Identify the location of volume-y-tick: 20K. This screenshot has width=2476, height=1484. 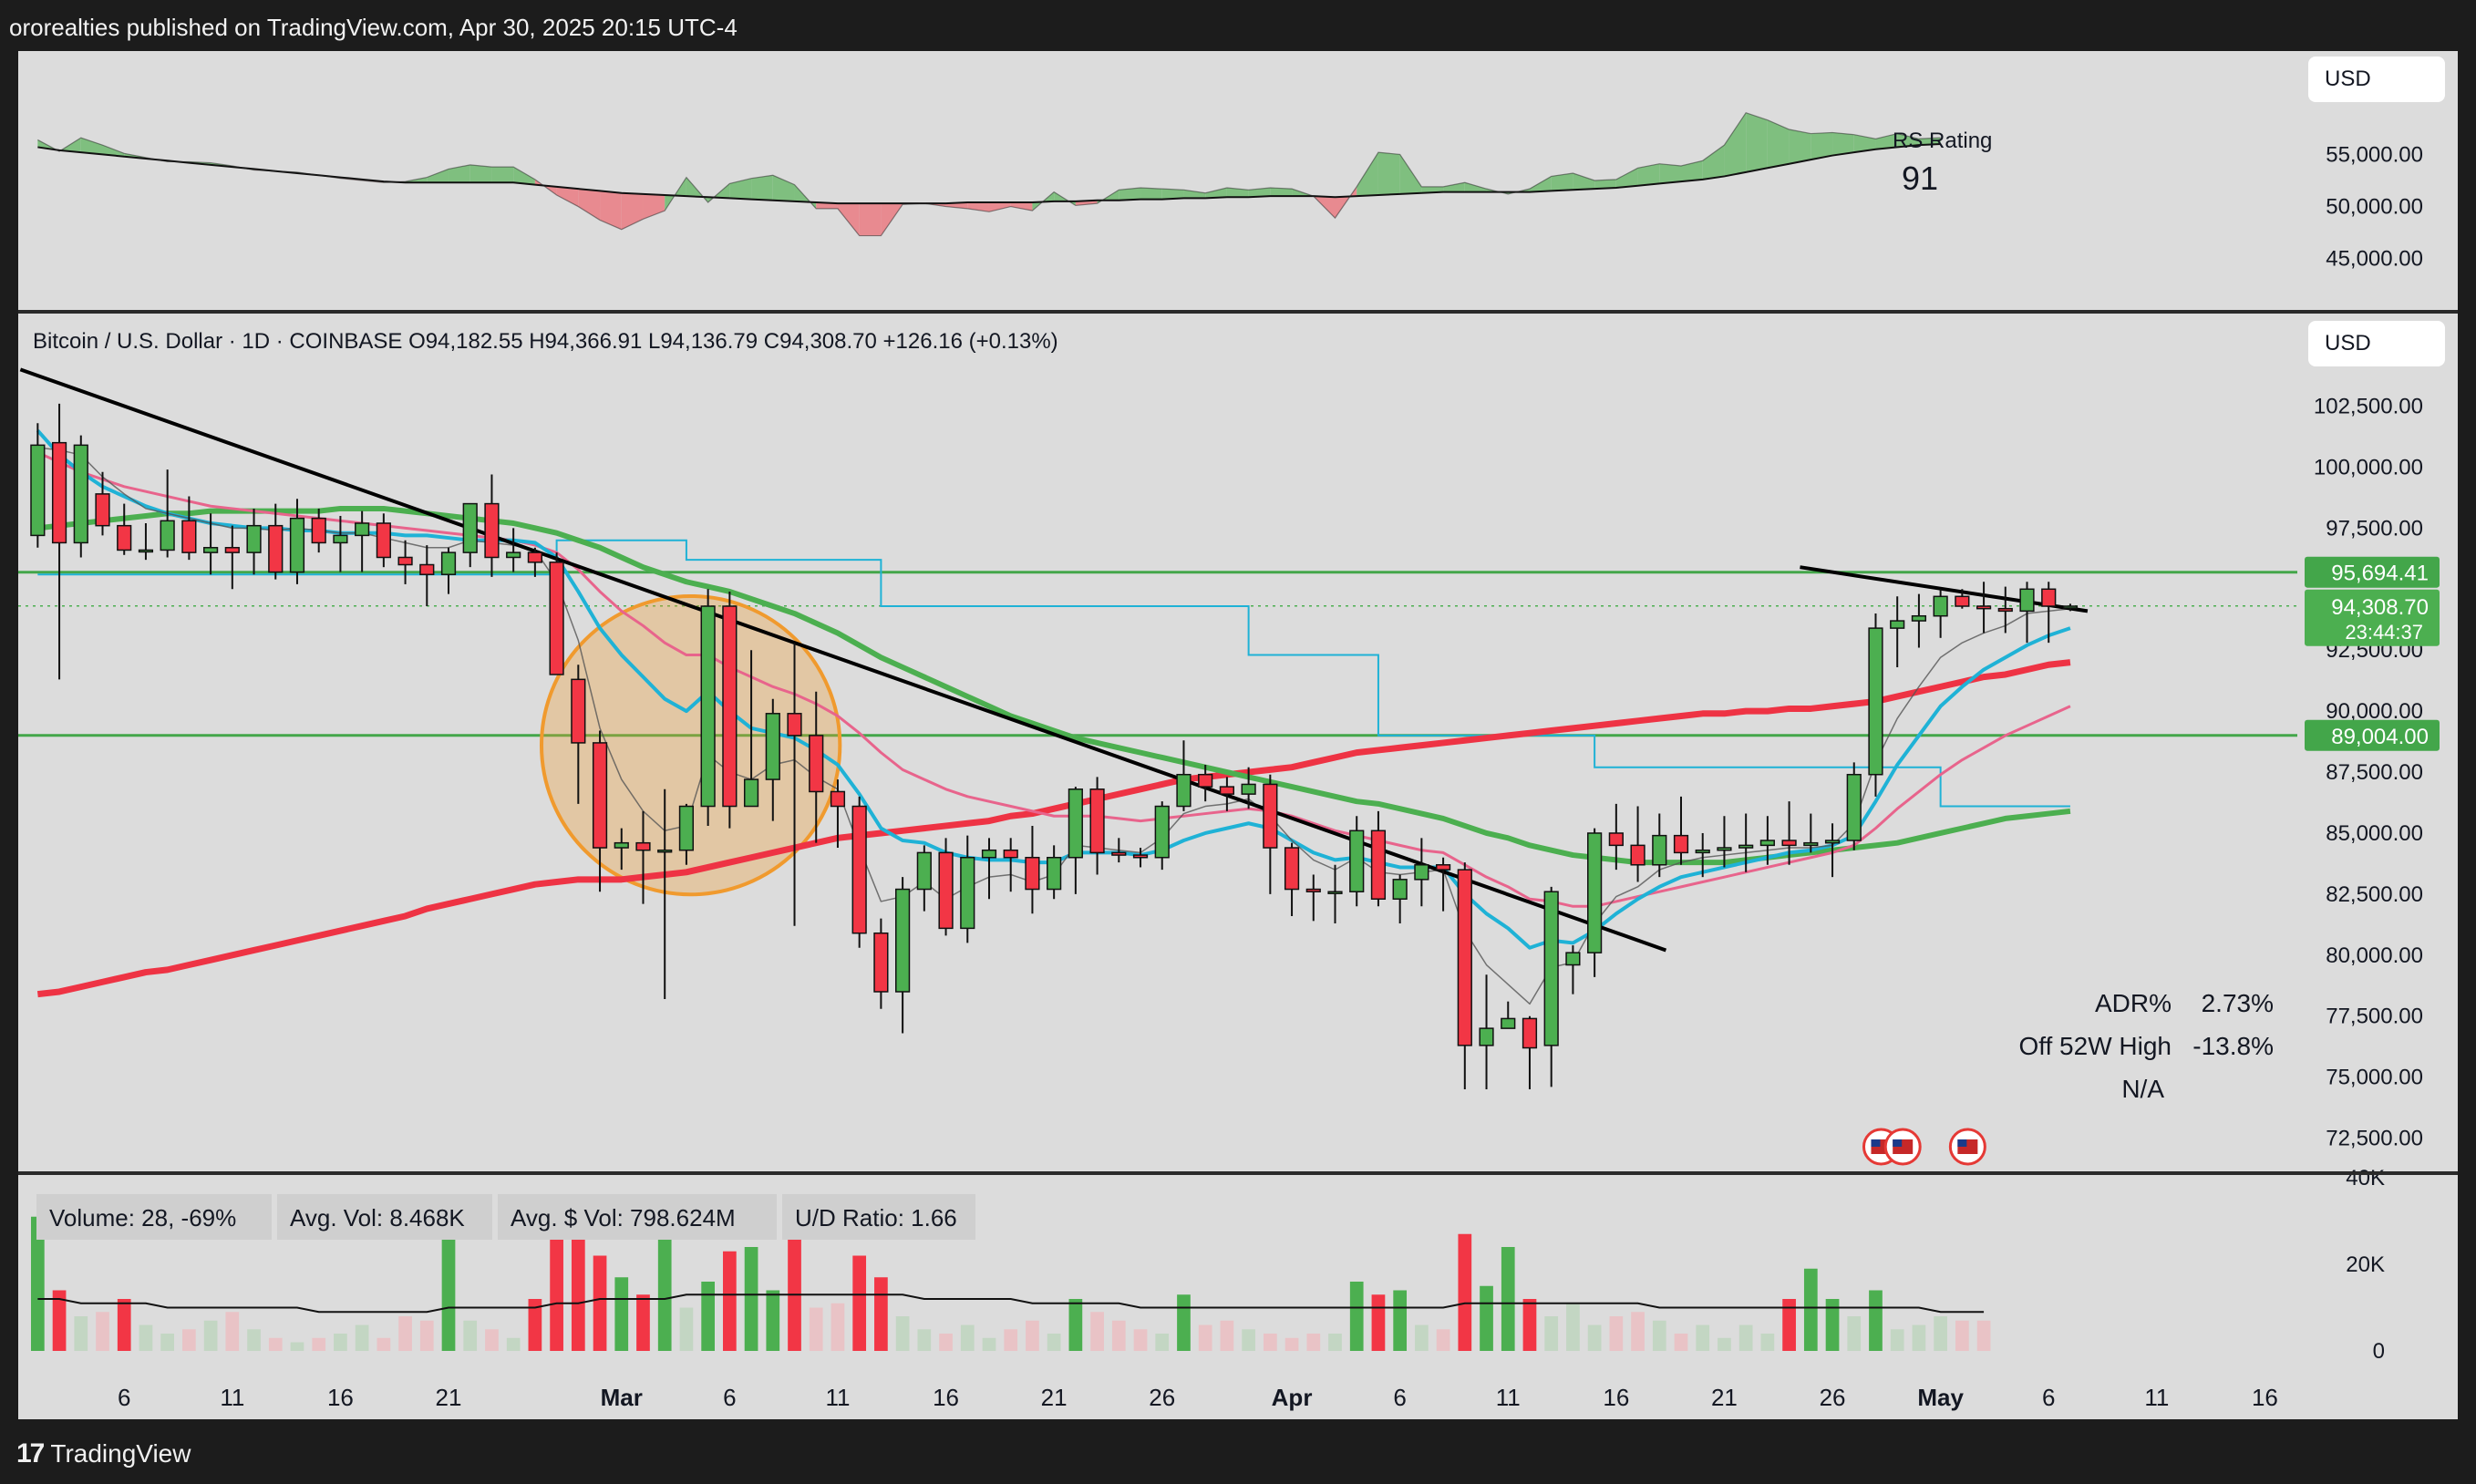
(2365, 1264).